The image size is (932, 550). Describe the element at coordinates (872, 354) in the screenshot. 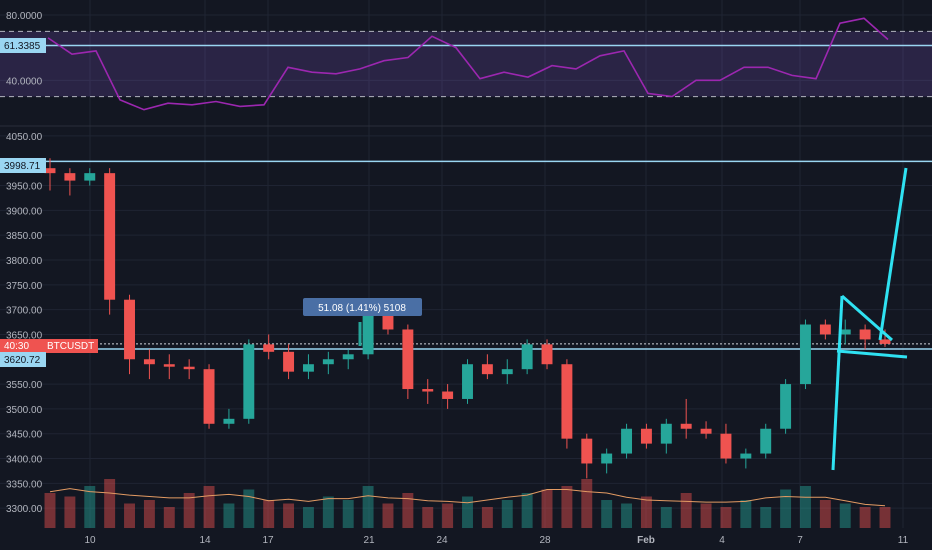

I see `pennant-lower-line` at that location.